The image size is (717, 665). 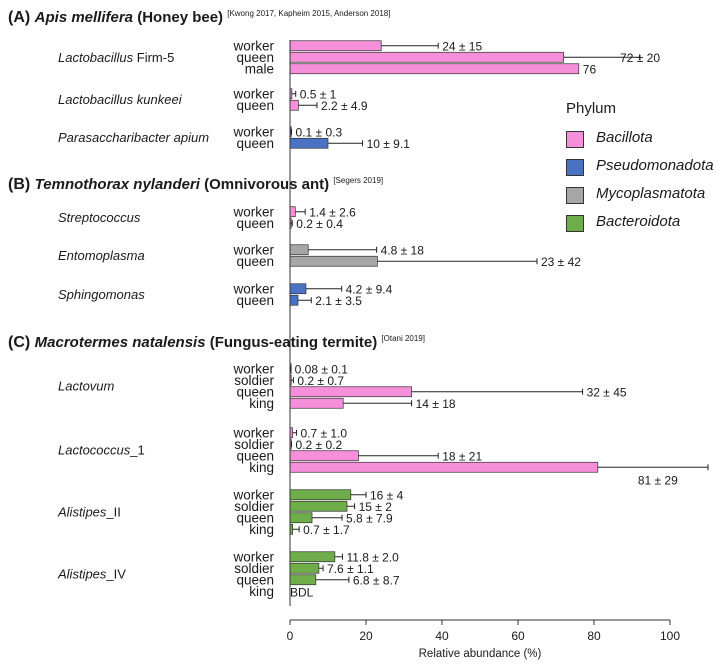 What do you see at coordinates (670, 636) in the screenshot?
I see `x-tick-label: 100` at bounding box center [670, 636].